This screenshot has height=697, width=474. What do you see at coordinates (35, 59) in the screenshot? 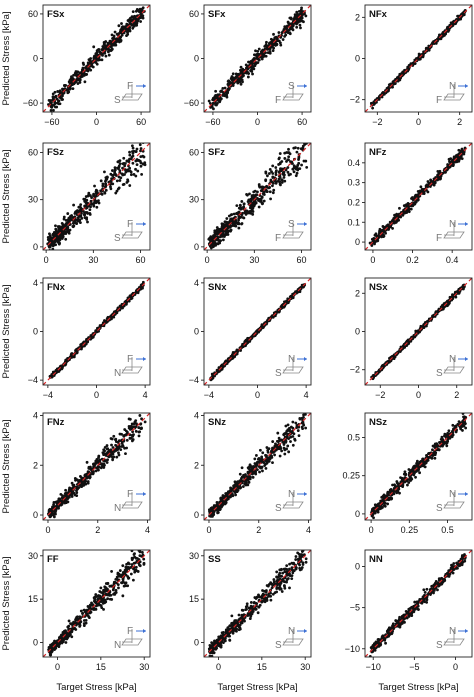
I see `y-tick-label: 0` at bounding box center [35, 59].